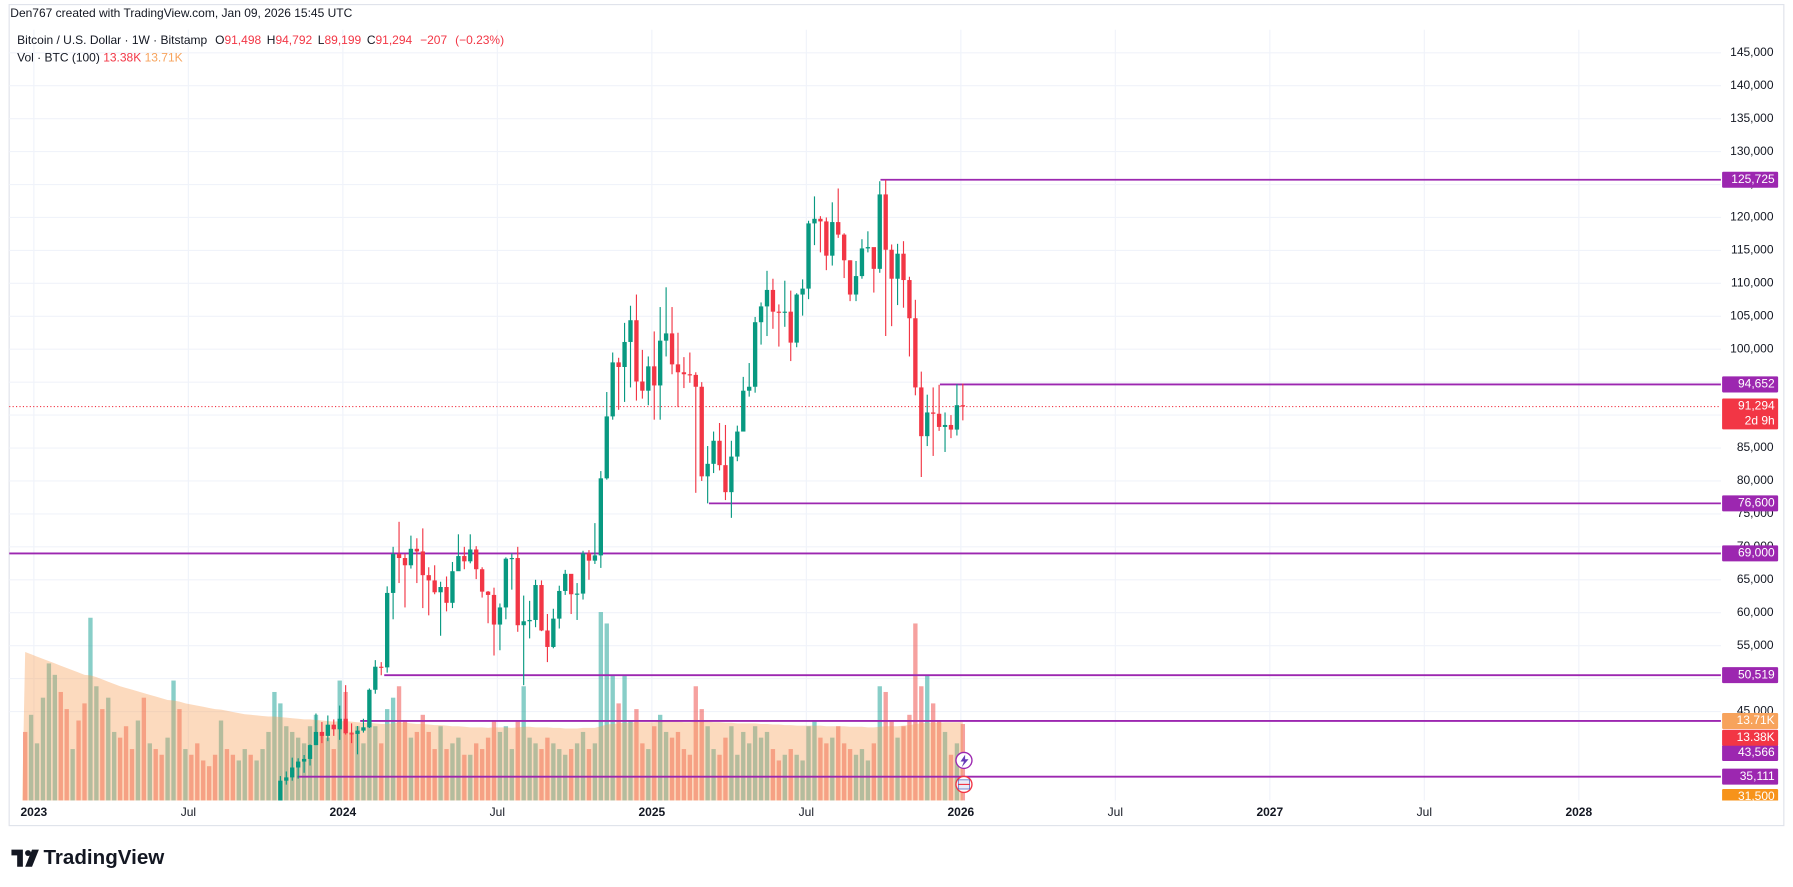  Describe the element at coordinates (28, 853) in the screenshot. I see `logo-mark` at that location.